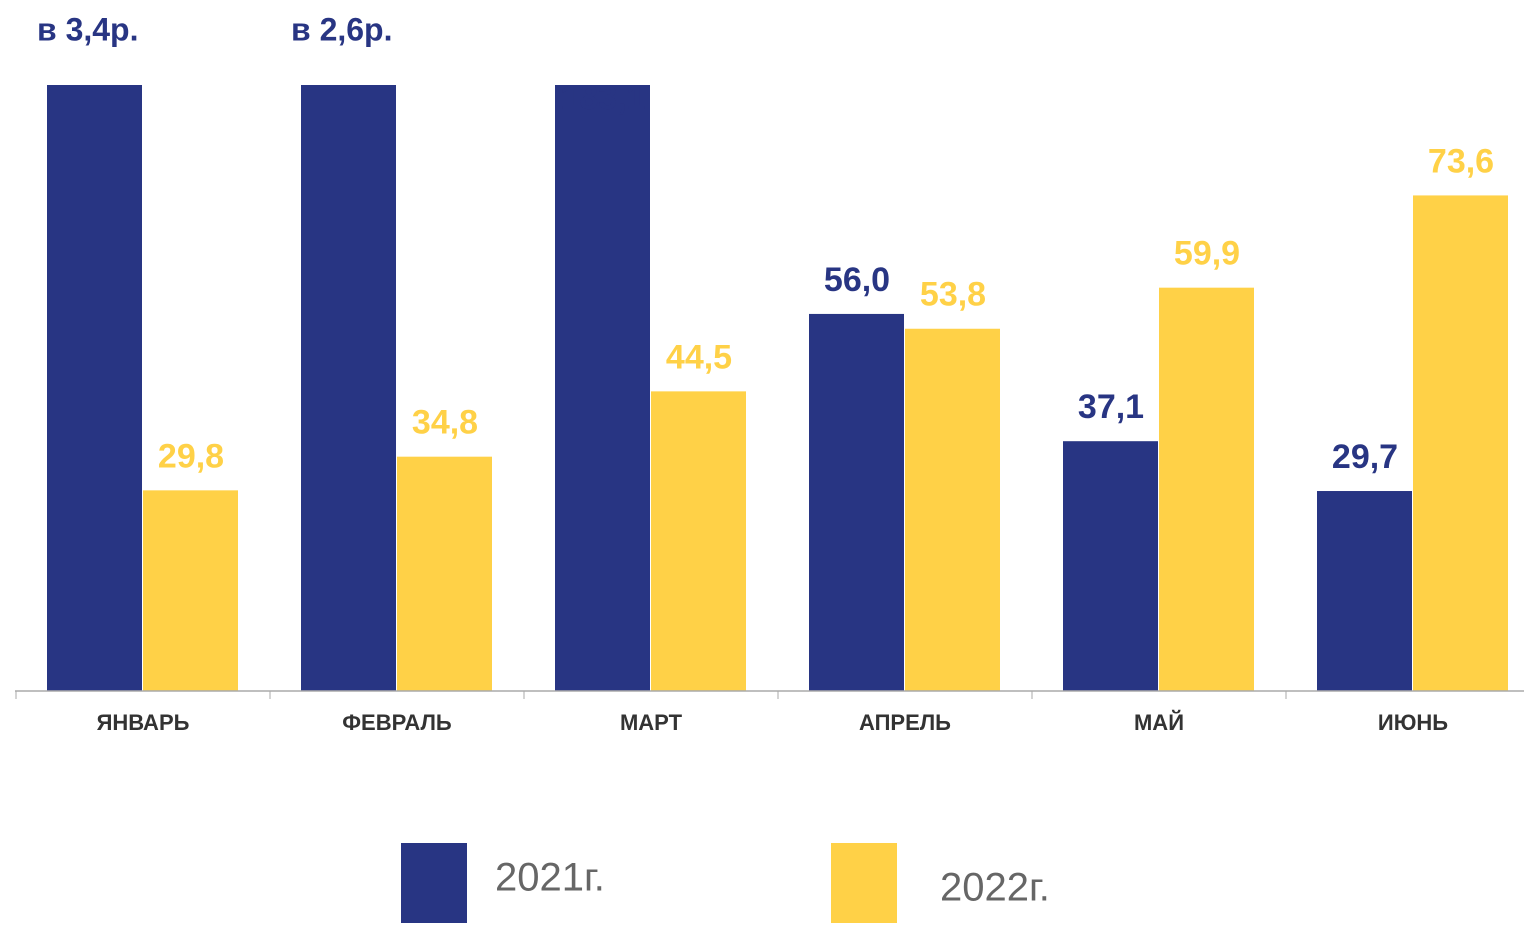  Describe the element at coordinates (699, 357) in the screenshot. I see `data-label: 44,5` at that location.